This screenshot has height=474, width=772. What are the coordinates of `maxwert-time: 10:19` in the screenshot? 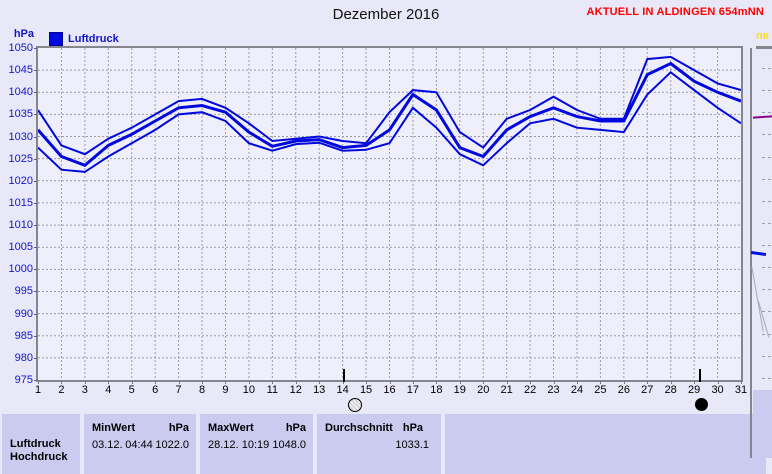 It's located at (255, 445).